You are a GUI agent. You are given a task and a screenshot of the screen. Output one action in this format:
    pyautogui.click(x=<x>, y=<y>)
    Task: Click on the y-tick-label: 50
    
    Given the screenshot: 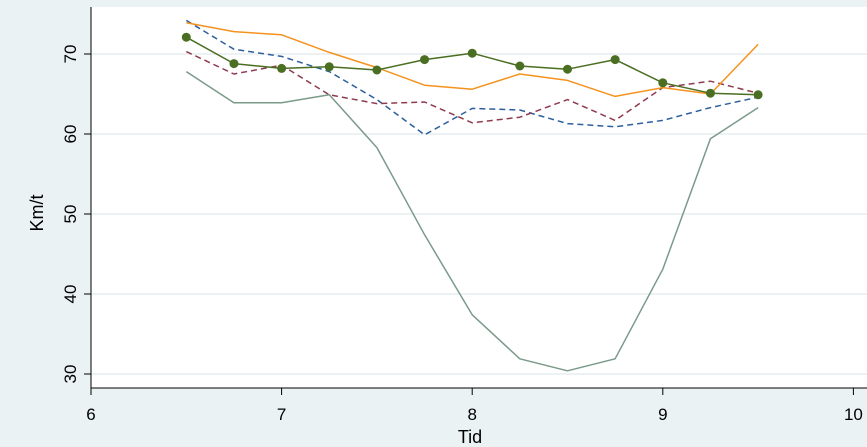 What is the action you would take?
    pyautogui.click(x=70, y=214)
    